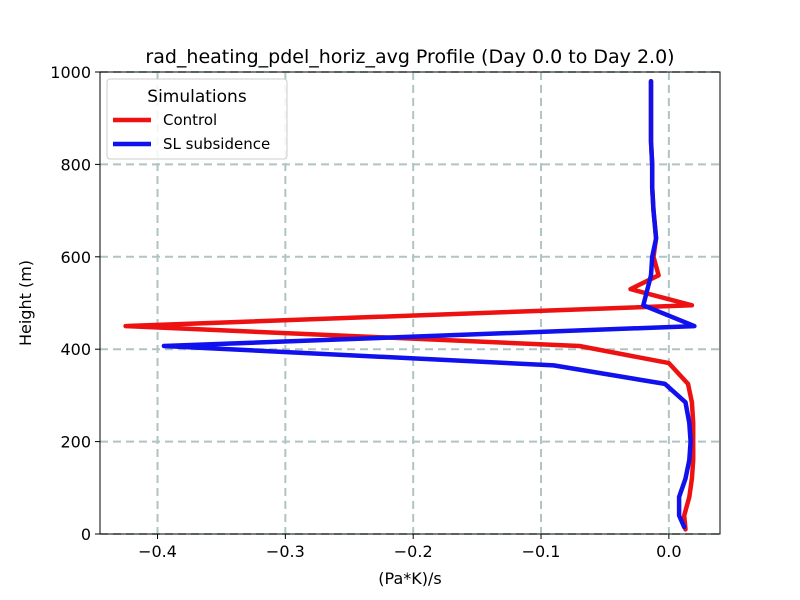 The width and height of the screenshot is (800, 600). What do you see at coordinates (190, 120) in the screenshot?
I see `legend-label-control: Control` at bounding box center [190, 120].